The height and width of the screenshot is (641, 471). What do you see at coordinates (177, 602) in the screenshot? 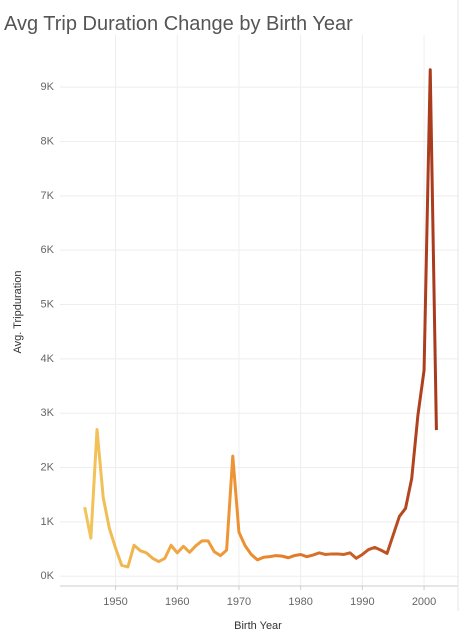
I see `x-tick-label: 1960` at bounding box center [177, 602].